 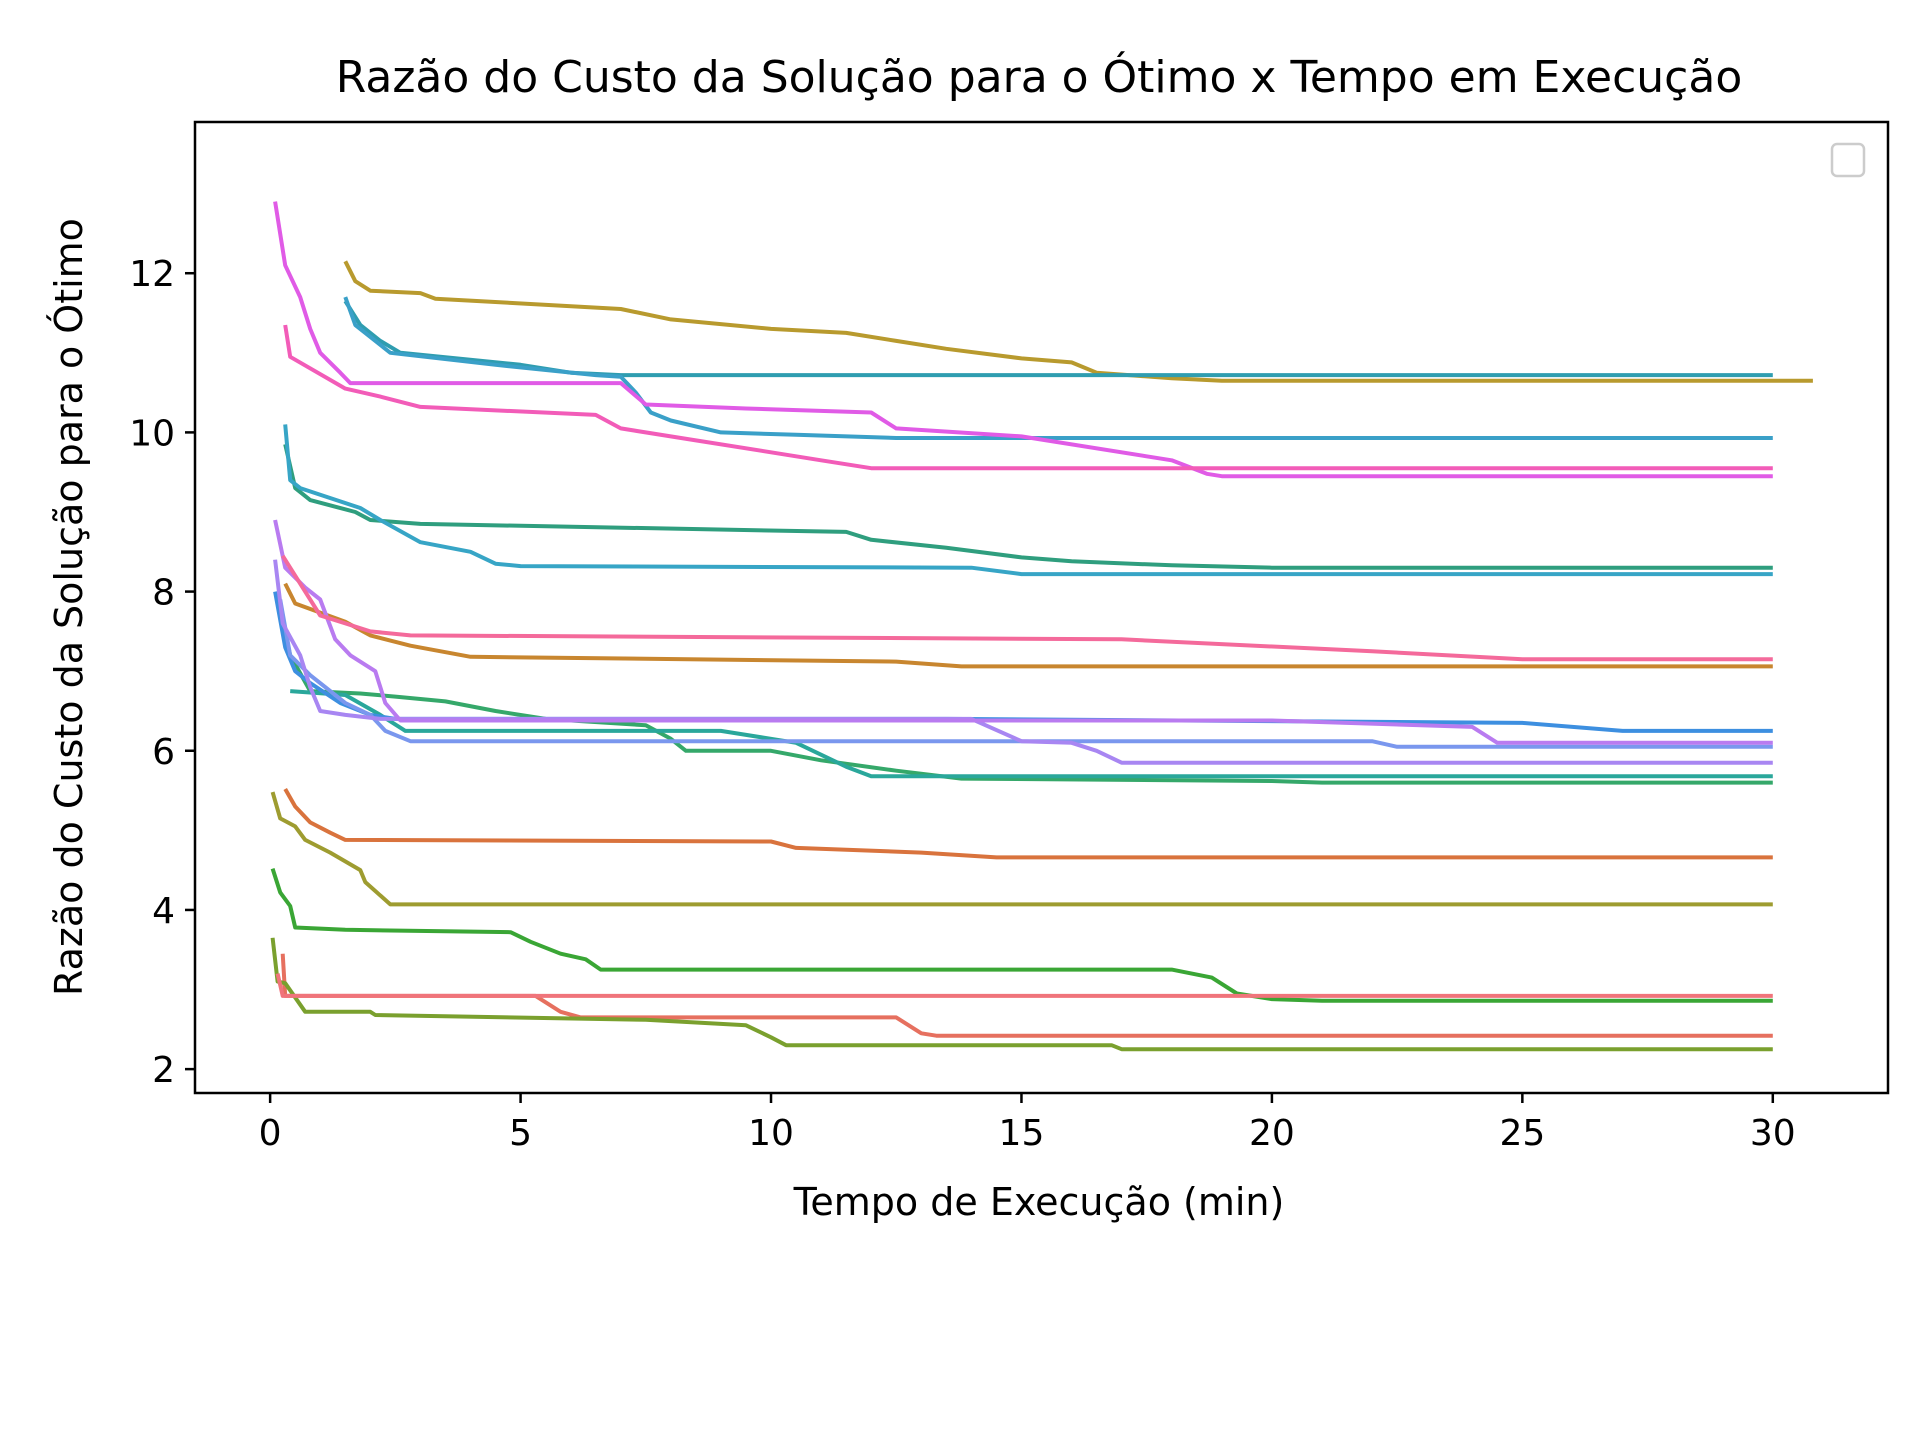 What do you see at coordinates (152, 433) in the screenshot?
I see `y-tick-label: 10` at bounding box center [152, 433].